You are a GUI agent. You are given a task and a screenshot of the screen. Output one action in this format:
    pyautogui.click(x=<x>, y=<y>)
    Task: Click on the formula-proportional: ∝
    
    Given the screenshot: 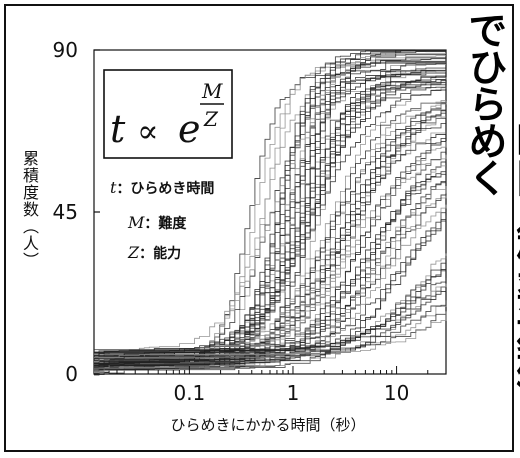 What is the action you would take?
    pyautogui.click(x=148, y=131)
    